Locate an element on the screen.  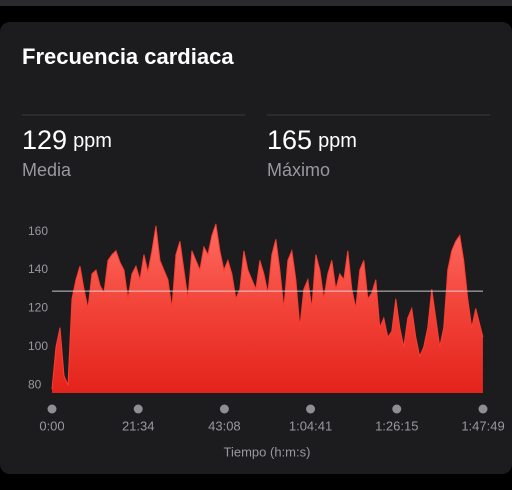
top-strip is located at coordinates (256, 3).